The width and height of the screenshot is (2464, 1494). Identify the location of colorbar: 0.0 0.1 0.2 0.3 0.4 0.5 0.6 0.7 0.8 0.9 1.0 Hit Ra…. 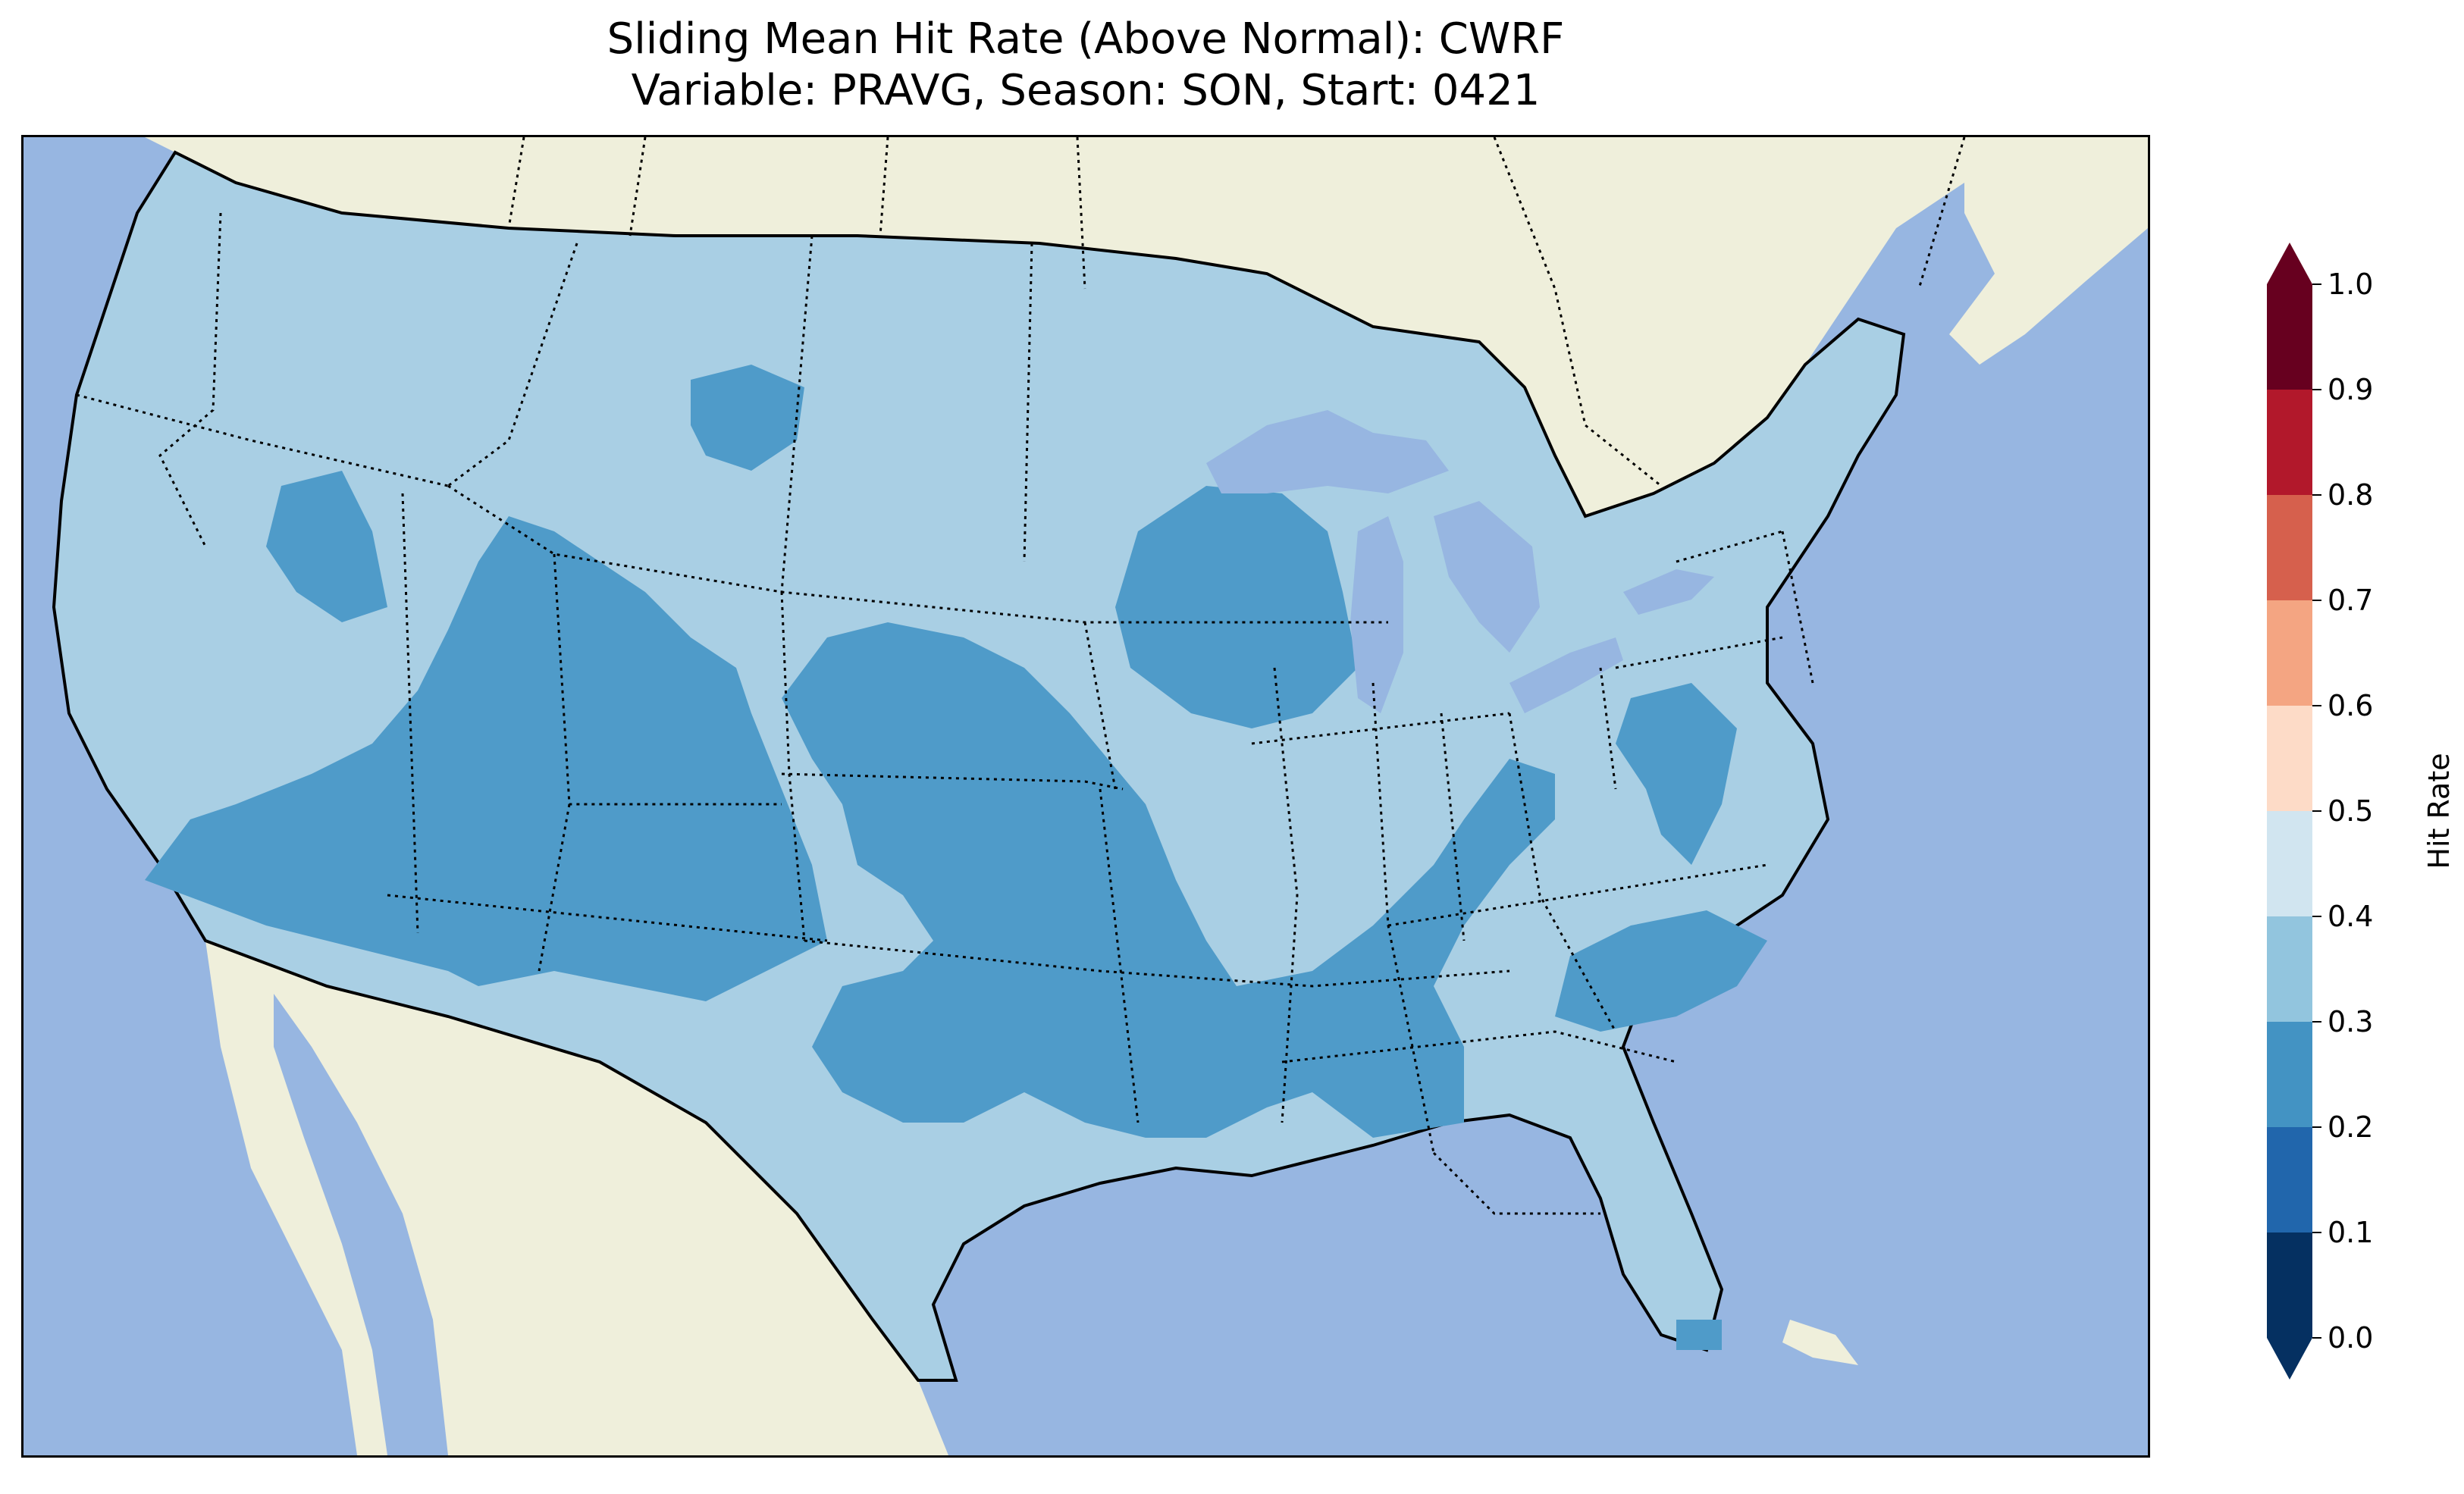
(2361, 811).